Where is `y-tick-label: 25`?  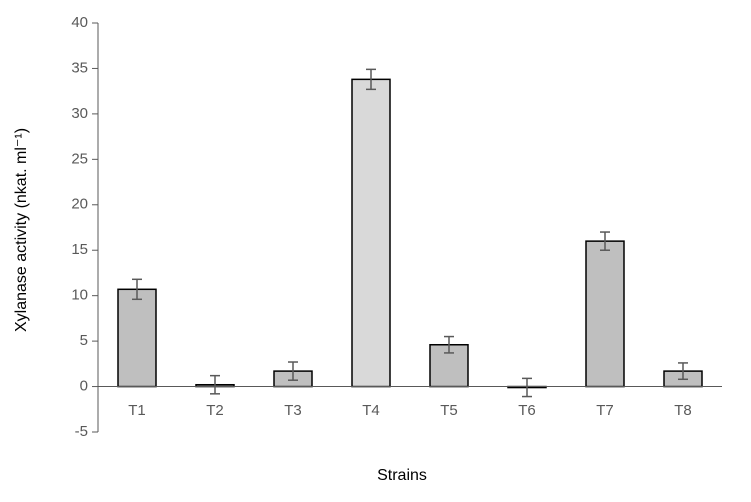 y-tick-label: 25 is located at coordinates (79, 158).